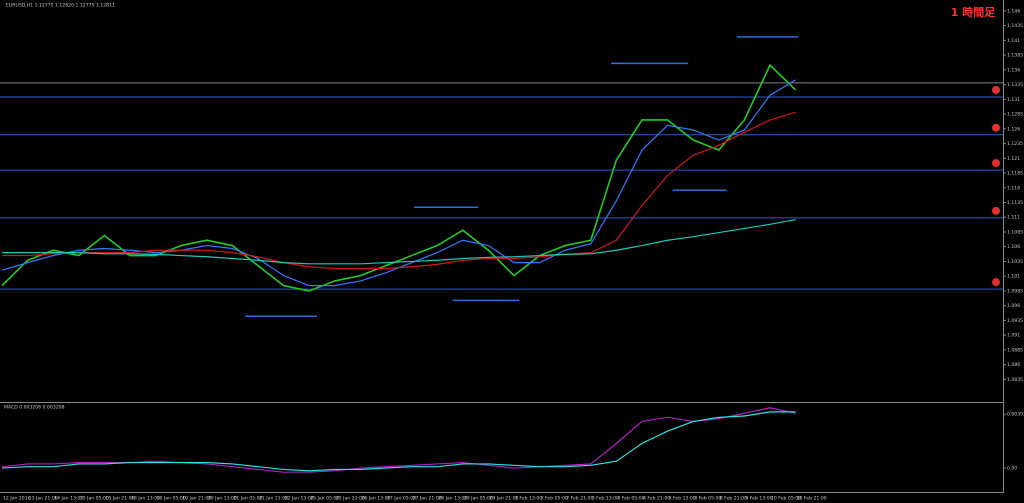  I want to click on x-tick-label: 13 Jan 21:00, so click(43, 499).